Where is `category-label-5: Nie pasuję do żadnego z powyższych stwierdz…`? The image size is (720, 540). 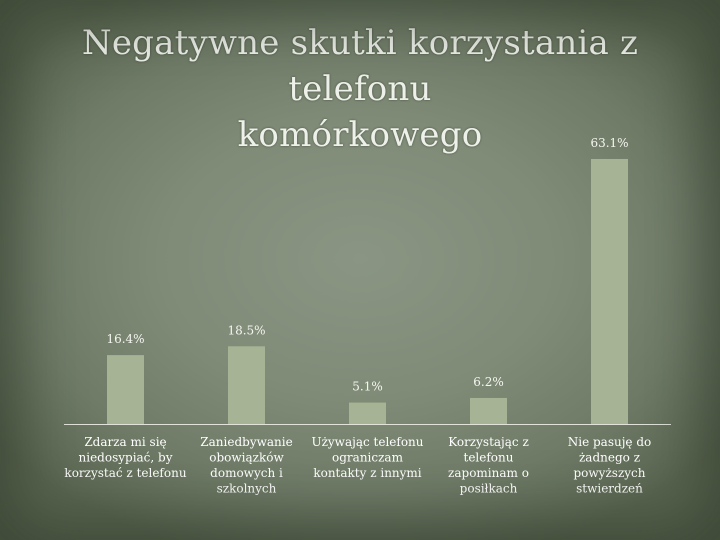 category-label-5: Nie pasuję do żadnego z powyższych stwierdz… is located at coordinates (610, 465).